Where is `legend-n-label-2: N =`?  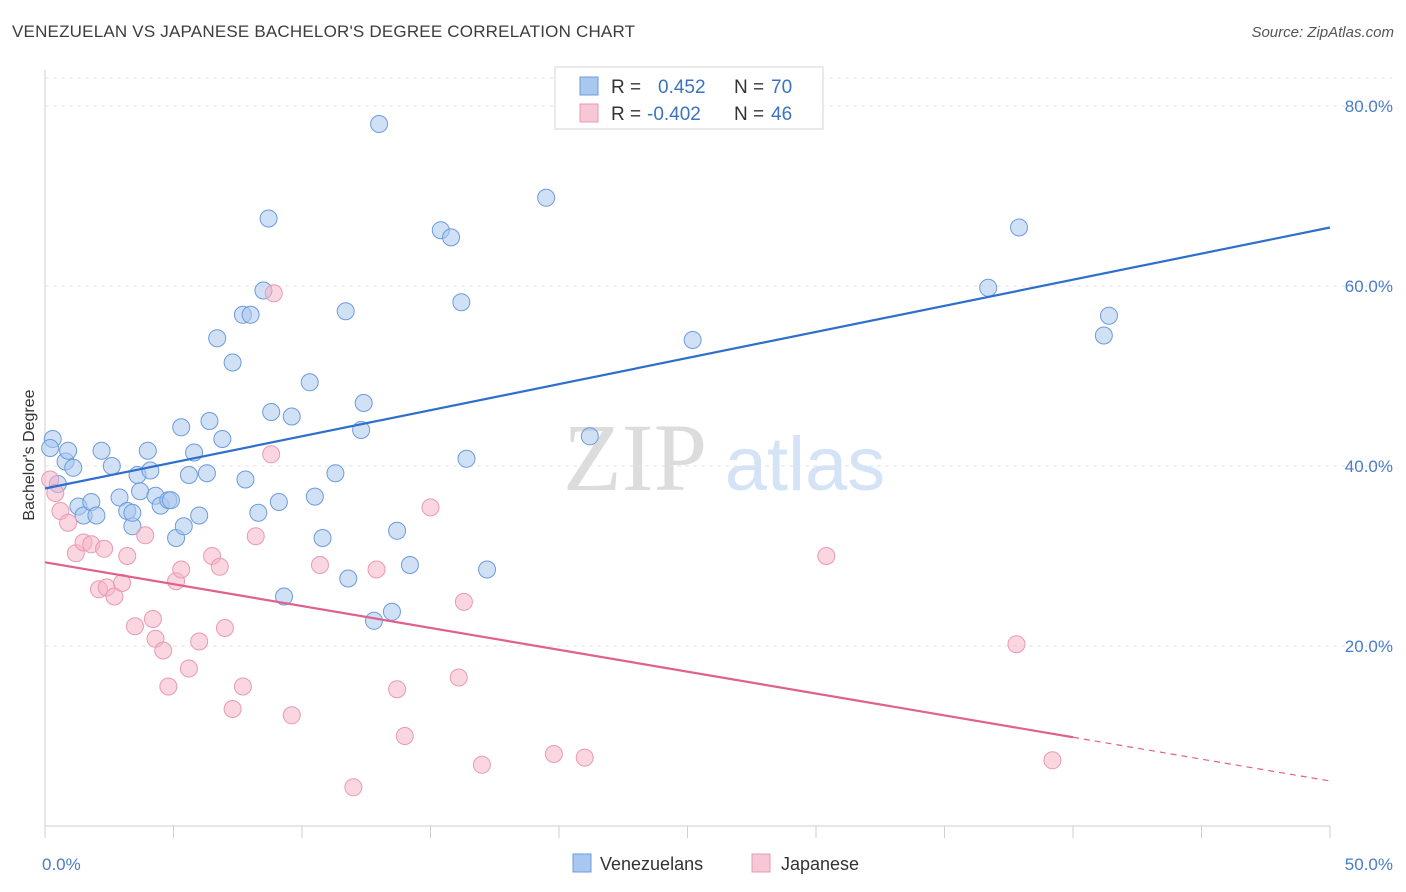
legend-n-label-2: N = is located at coordinates (749, 114).